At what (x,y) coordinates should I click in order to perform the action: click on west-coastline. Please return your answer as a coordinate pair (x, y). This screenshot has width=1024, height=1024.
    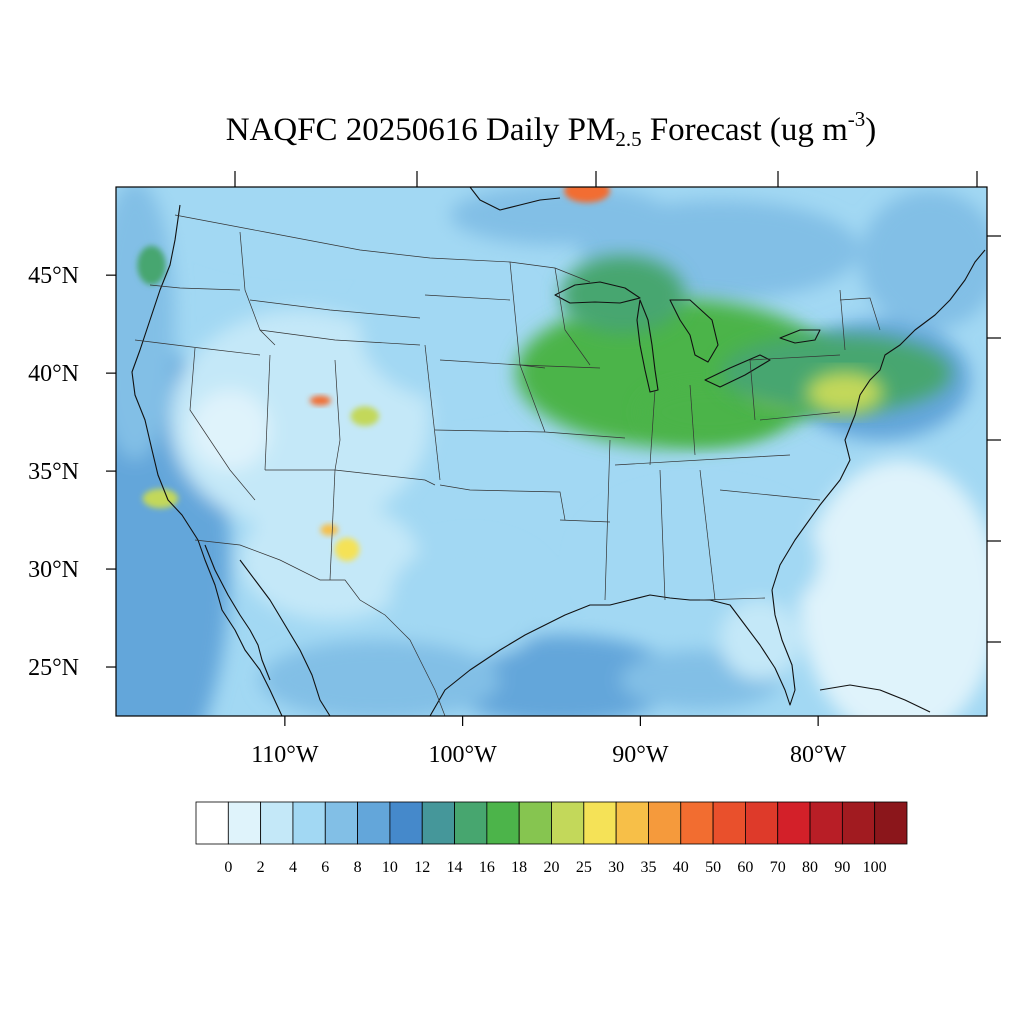
    Looking at the image, I should click on (207, 460).